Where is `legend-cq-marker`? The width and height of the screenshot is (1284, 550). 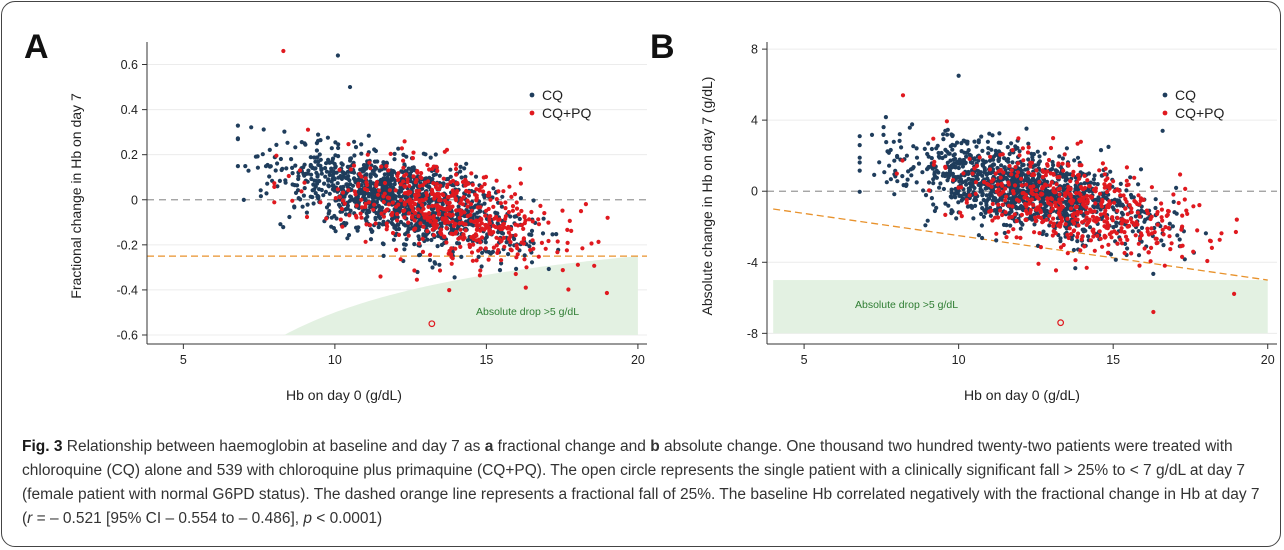
legend-cq-marker is located at coordinates (1165, 95).